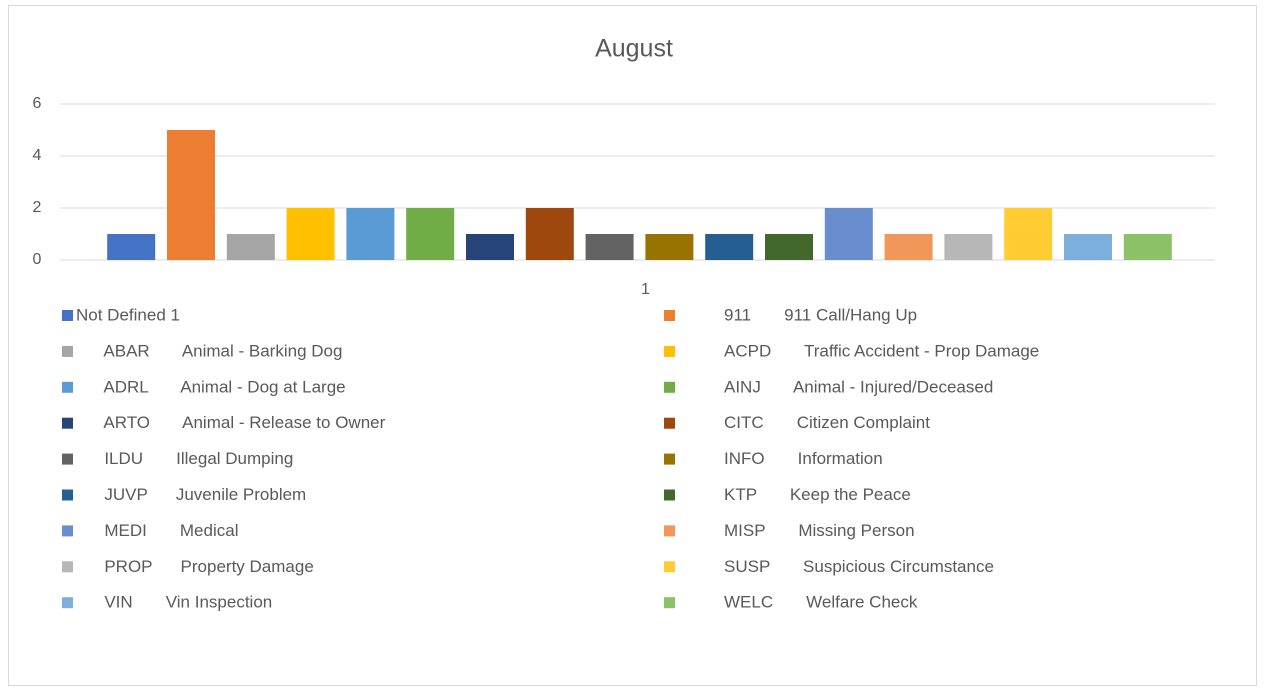 The width and height of the screenshot is (1265, 692). Describe the element at coordinates (819, 530) in the screenshot. I see `legend-label: MISP Missing Person` at that location.